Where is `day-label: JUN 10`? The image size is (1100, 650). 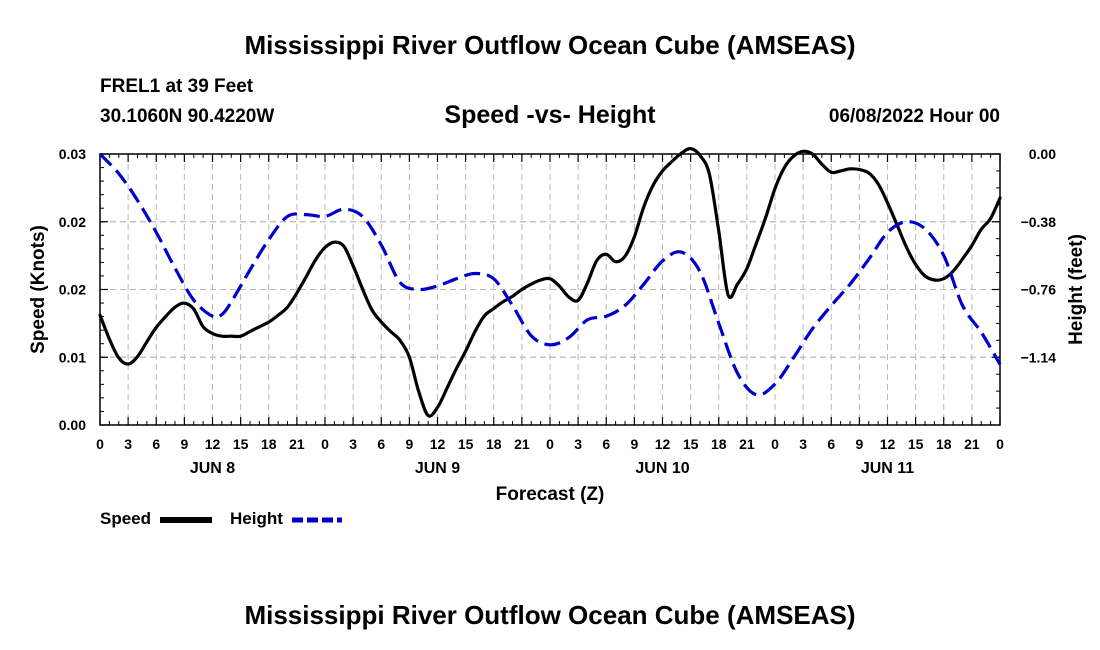
day-label: JUN 10 is located at coordinates (662, 468).